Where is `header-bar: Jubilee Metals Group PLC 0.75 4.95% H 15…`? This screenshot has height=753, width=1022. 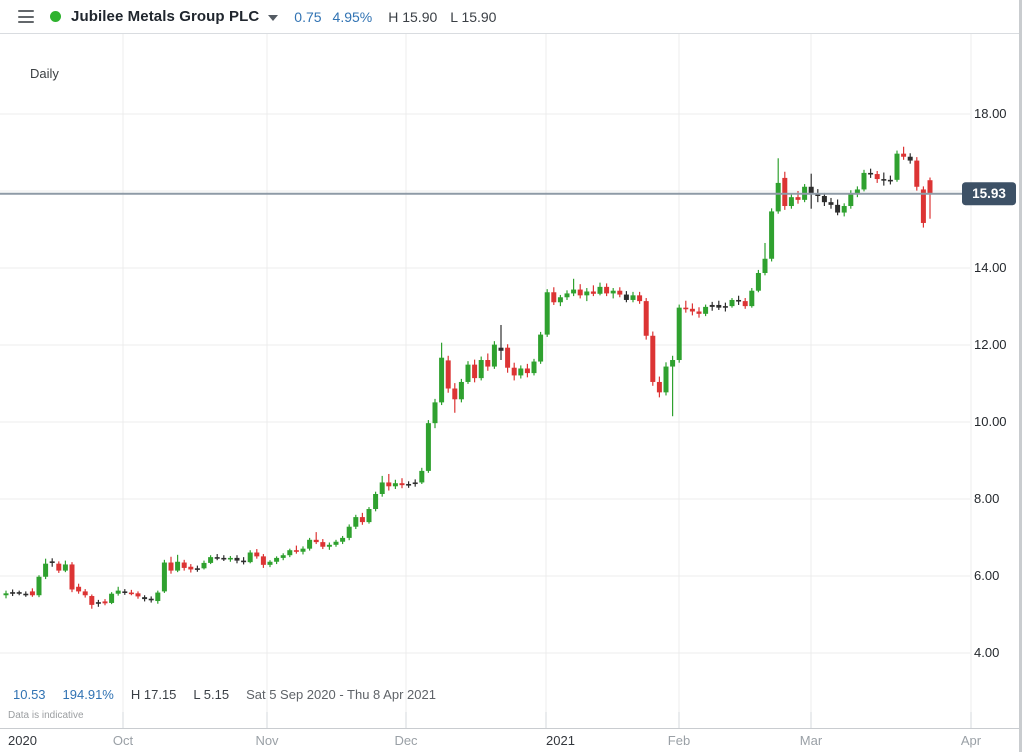
header-bar: Jubilee Metals Group PLC 0.75 4.95% H 15… is located at coordinates (511, 17).